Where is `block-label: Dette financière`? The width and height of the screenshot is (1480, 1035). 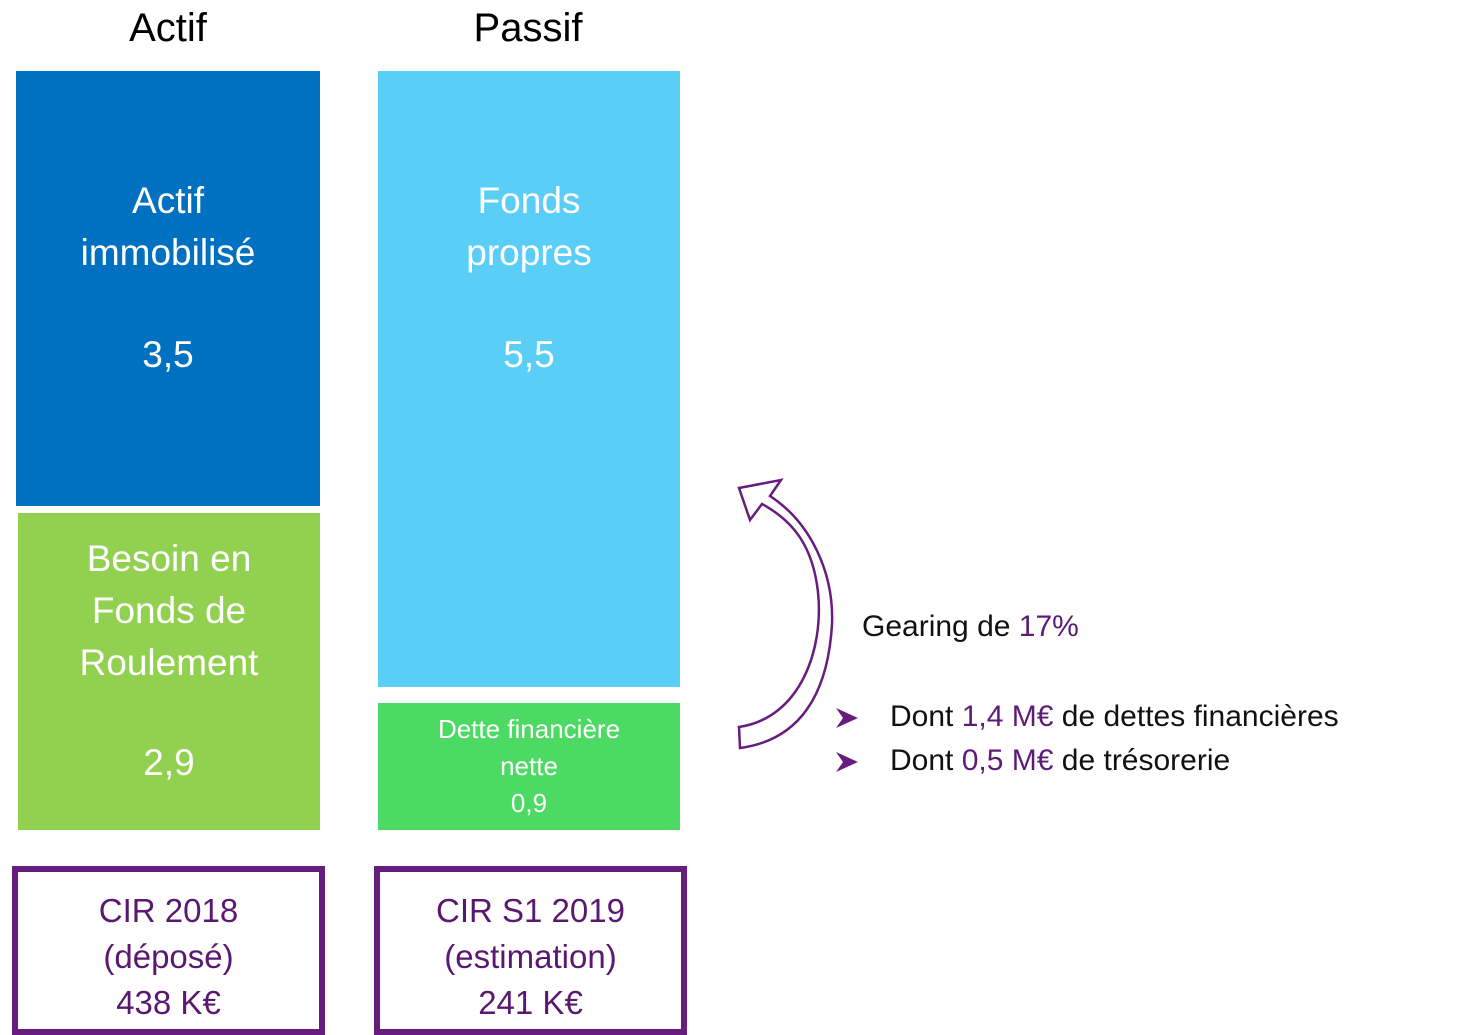
block-label: Dette financière is located at coordinates (529, 729).